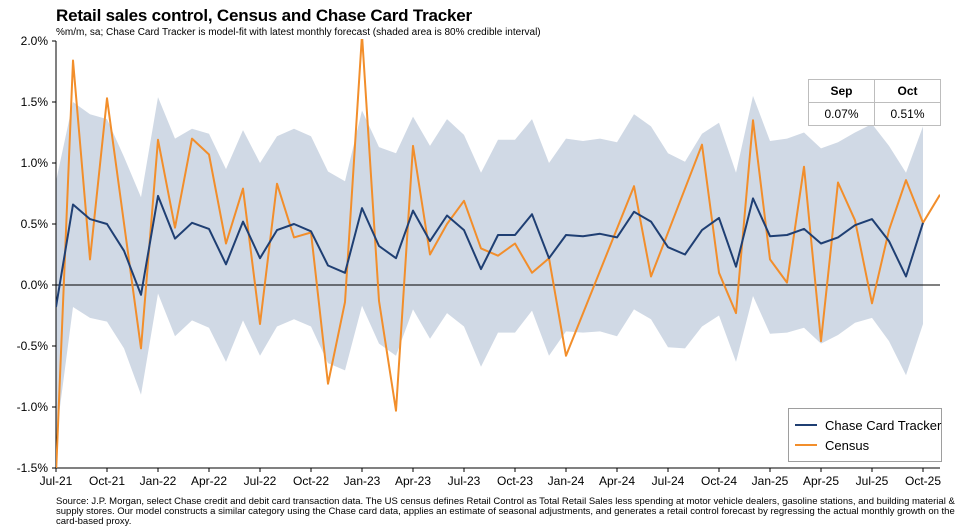 The height and width of the screenshot is (532, 968). I want to click on y-tick-label: 2.0%, so click(35, 41).